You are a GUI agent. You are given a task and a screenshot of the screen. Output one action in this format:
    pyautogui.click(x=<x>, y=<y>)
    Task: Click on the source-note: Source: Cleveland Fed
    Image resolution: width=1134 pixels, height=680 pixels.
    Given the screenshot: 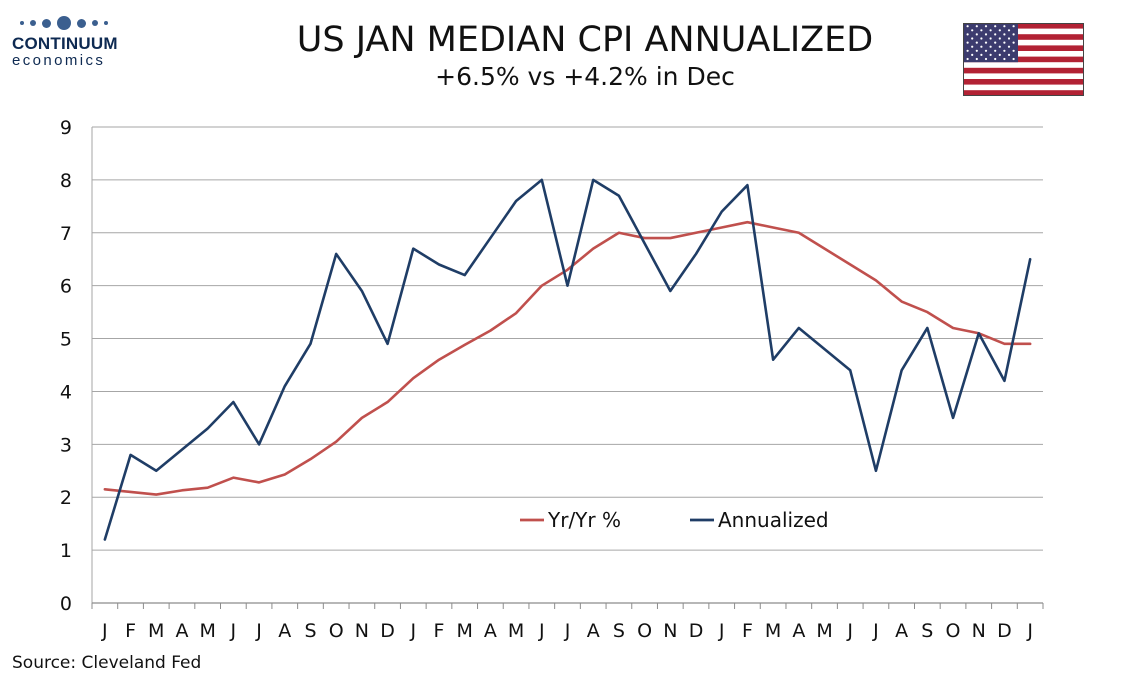 What is the action you would take?
    pyautogui.click(x=107, y=663)
    